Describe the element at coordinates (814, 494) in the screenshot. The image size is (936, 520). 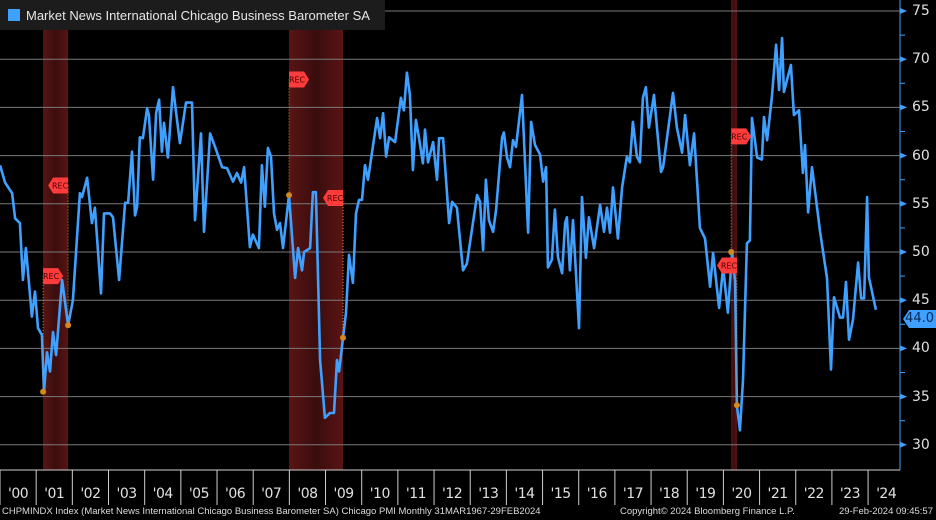
I see `x-tick-label: '22` at that location.